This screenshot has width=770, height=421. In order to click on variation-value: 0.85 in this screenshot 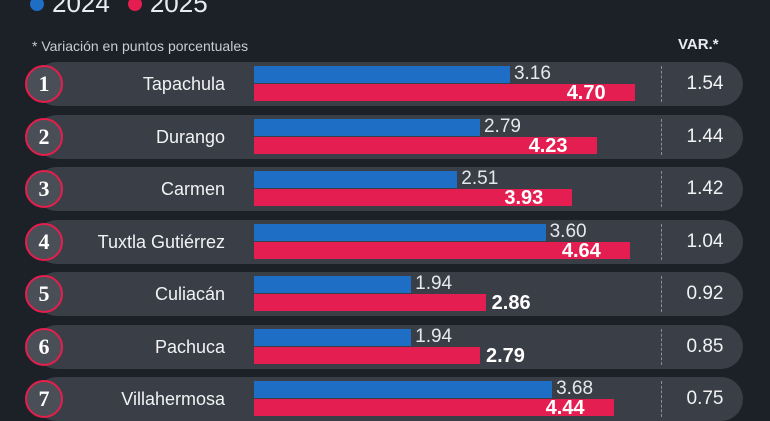, I will do `click(705, 346)`.